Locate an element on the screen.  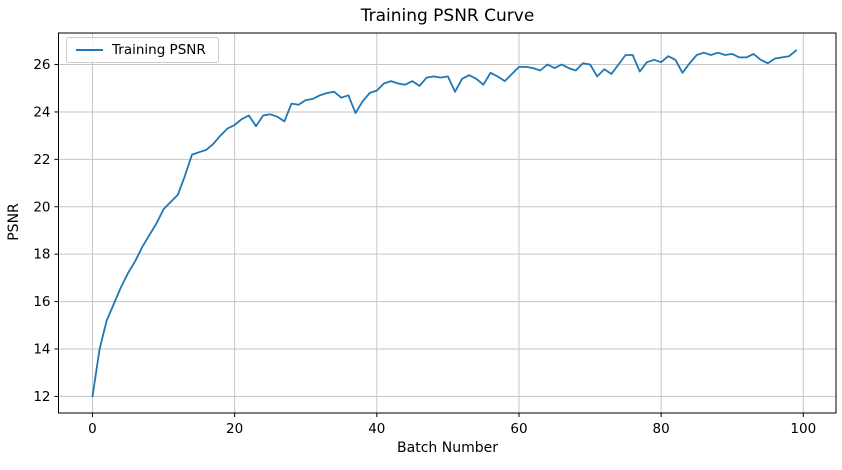
y-tick-label: 24 is located at coordinates (41, 112).